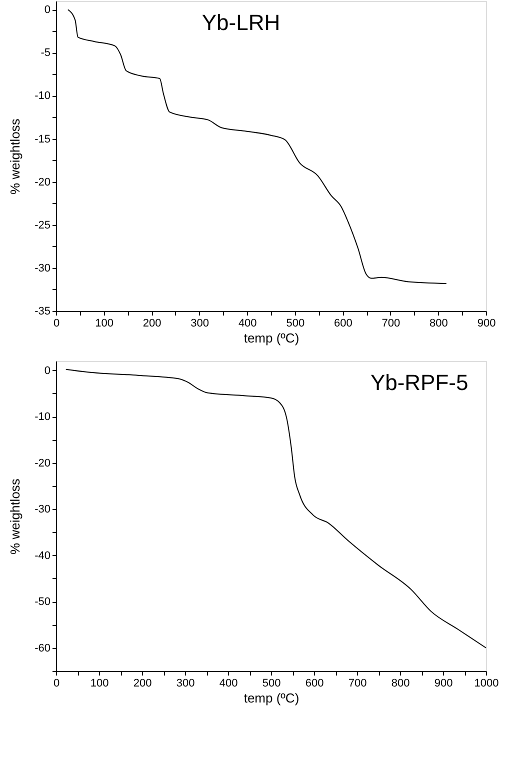 This screenshot has width=521, height=768. Describe the element at coordinates (42, 602) in the screenshot. I see `y-tick-label: -50` at that location.